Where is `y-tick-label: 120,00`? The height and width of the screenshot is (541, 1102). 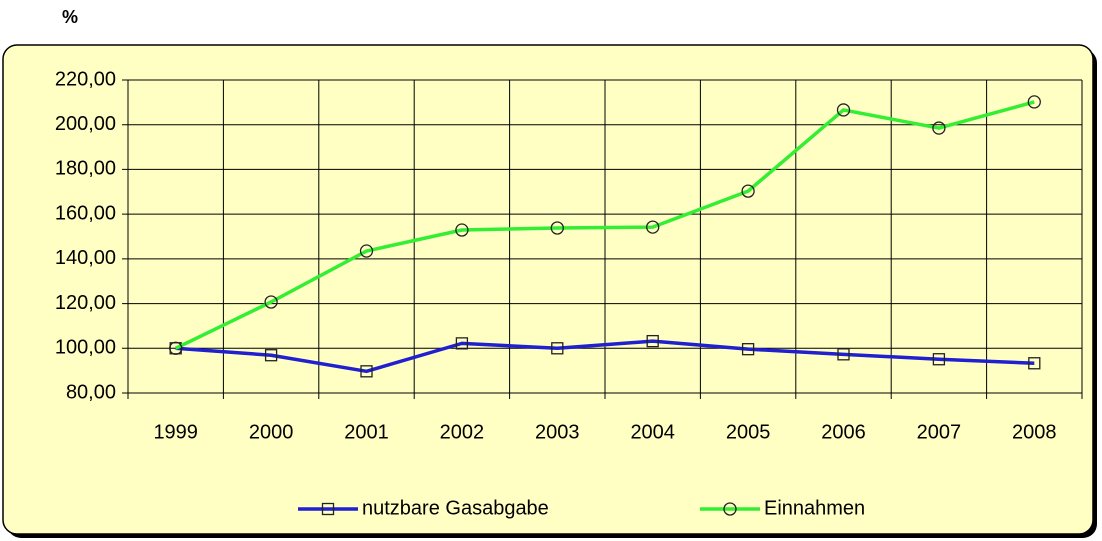
y-tick-label: 120,00 is located at coordinates (85, 303).